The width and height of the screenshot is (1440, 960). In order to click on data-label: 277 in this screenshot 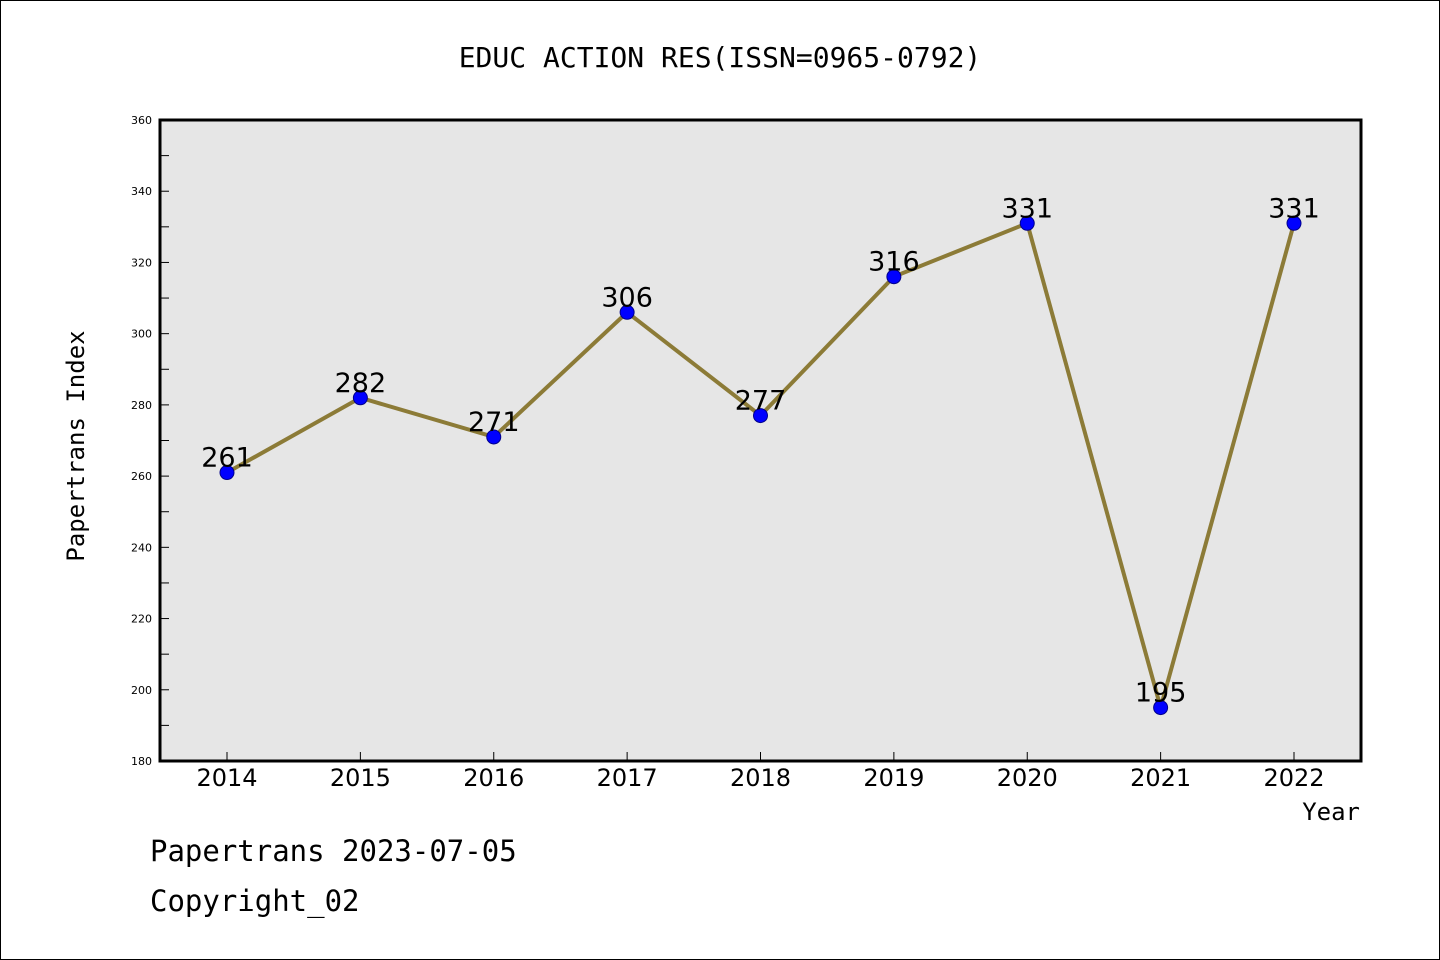, I will do `click(761, 401)`.